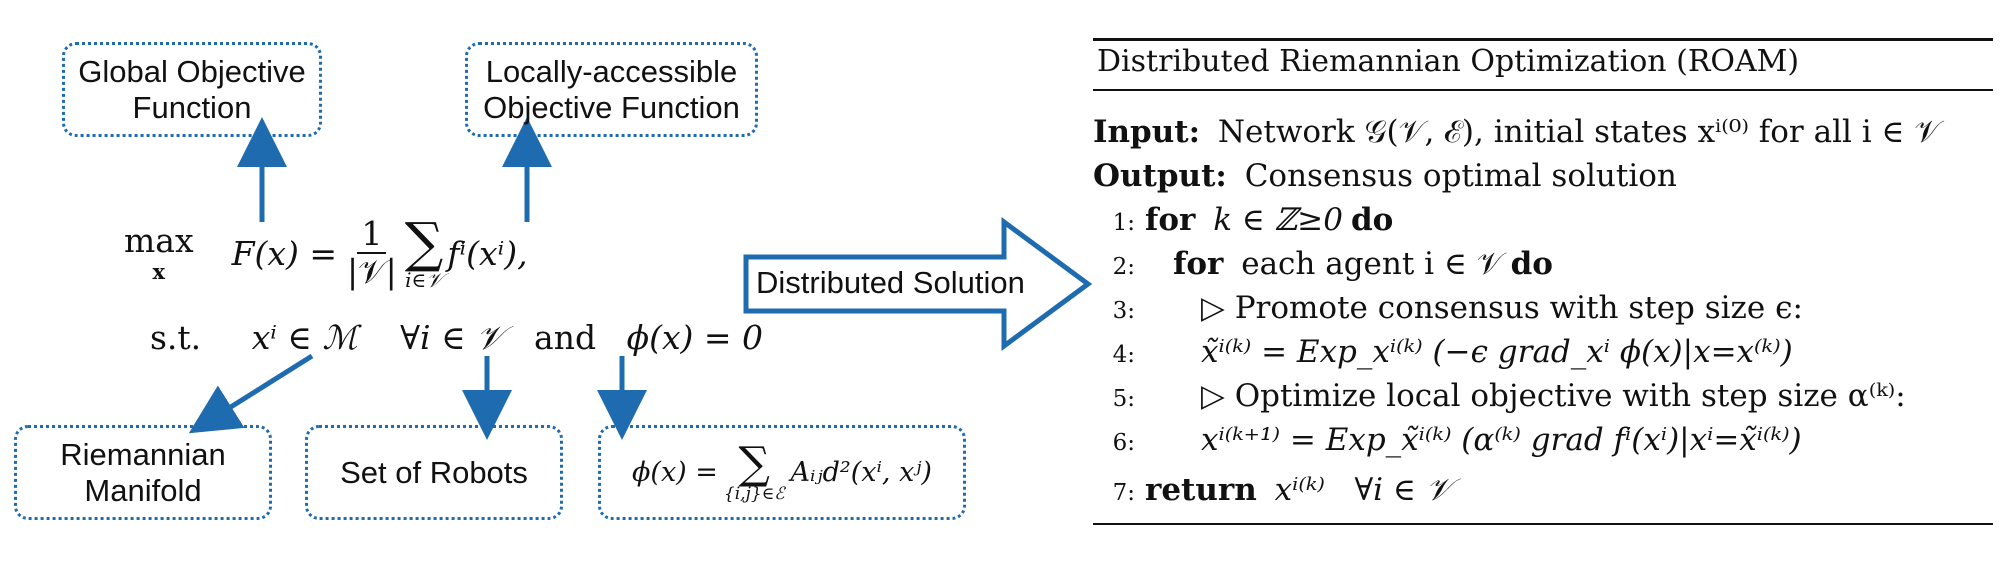  What do you see at coordinates (565, 337) in the screenshot?
I see `and-word: and` at bounding box center [565, 337].